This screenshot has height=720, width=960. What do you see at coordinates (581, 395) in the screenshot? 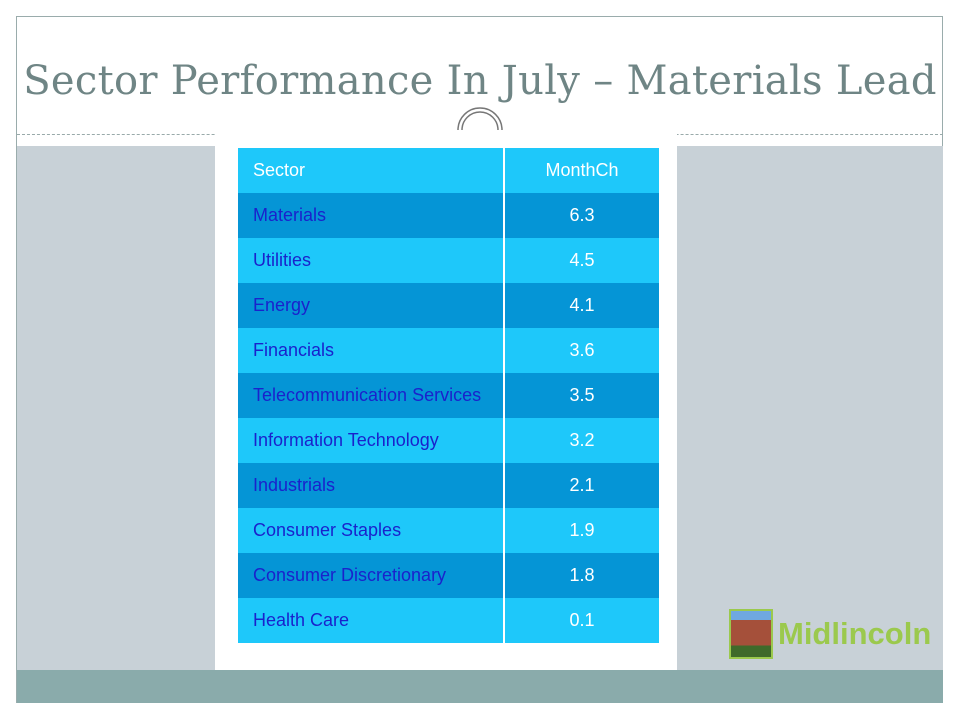
I see `monthch-cell: 3.5` at bounding box center [581, 395].